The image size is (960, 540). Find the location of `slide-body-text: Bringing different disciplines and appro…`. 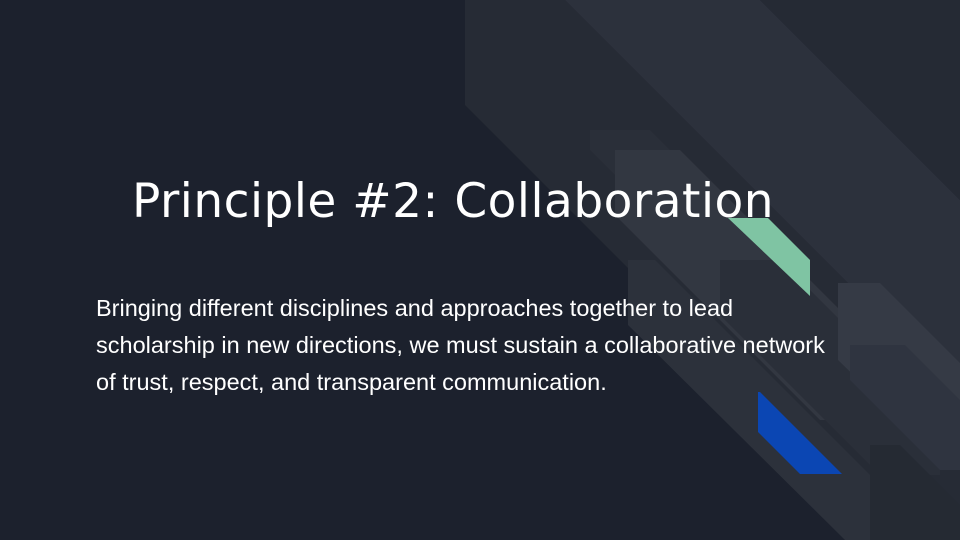

slide-body-text: Bringing different disciplines and appro… is located at coordinates (460, 345).